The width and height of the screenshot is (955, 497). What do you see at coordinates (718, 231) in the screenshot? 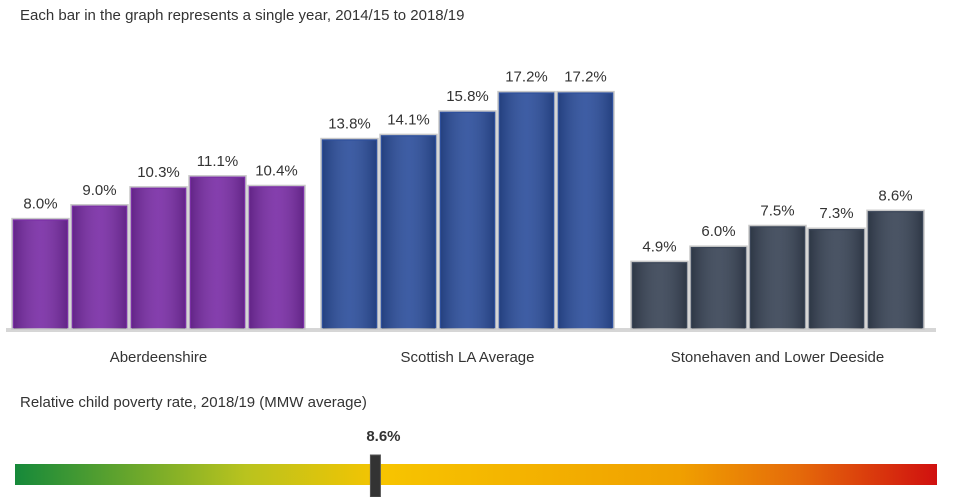
I see `value-label: 6.0%` at bounding box center [718, 231].